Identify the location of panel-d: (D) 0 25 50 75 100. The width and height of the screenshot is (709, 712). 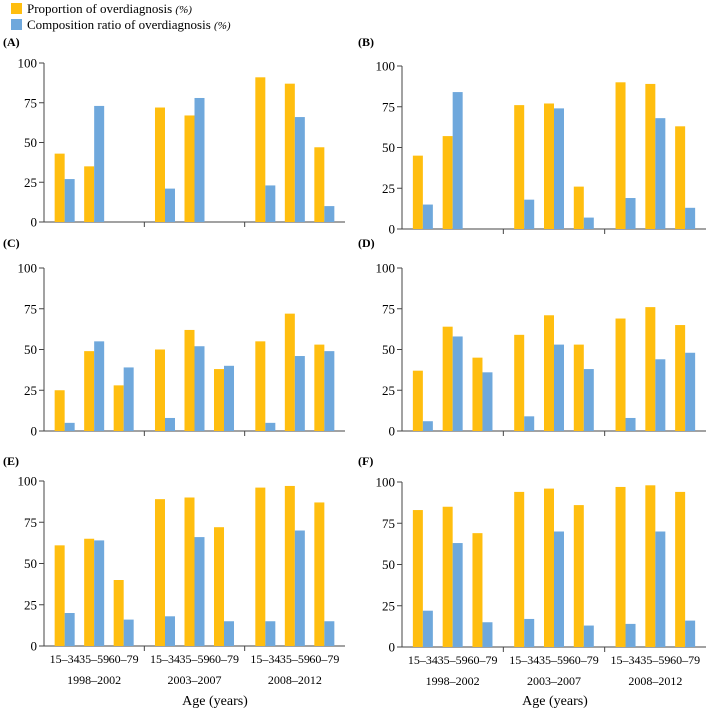
(532, 337).